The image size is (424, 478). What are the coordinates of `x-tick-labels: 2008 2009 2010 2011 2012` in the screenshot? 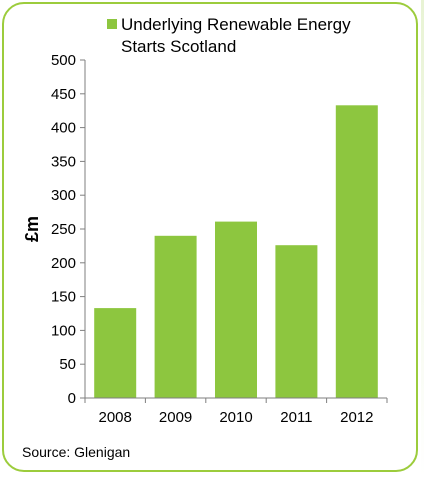 It's located at (236, 417).